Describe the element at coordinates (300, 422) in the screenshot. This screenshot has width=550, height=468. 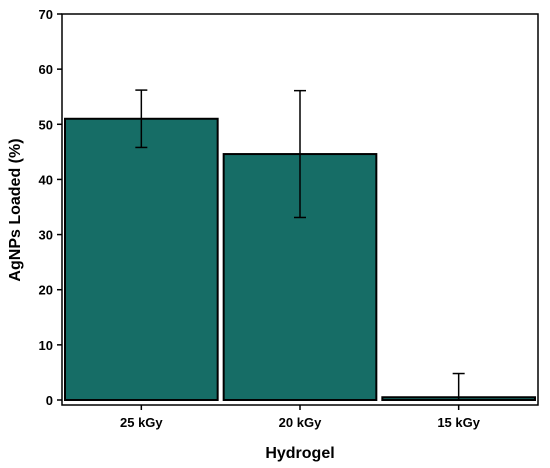
I see `x-tick-label: 20 kGy` at that location.